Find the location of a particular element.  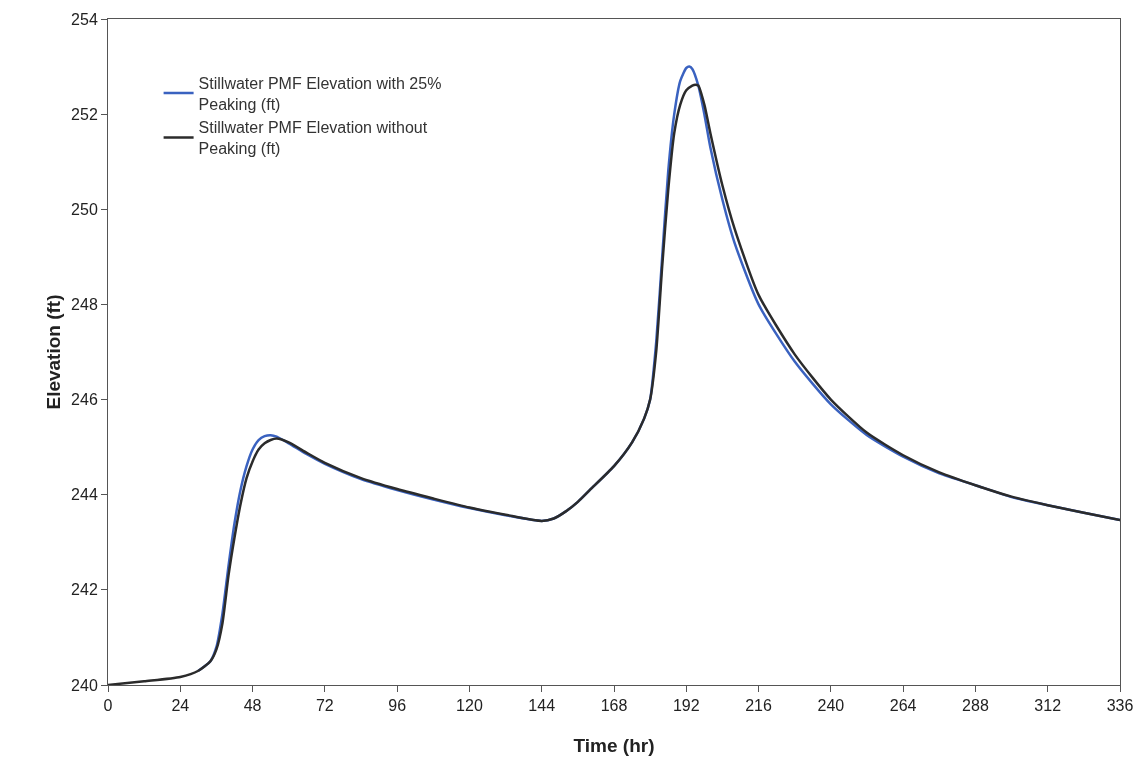

x-tick-label: 24 is located at coordinates (180, 706).